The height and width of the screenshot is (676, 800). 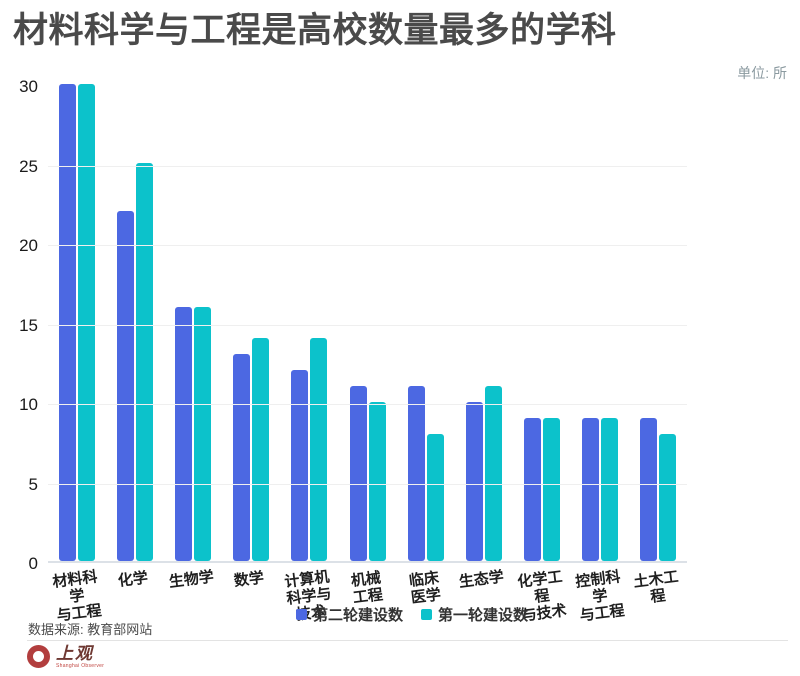 What do you see at coordinates (28, 404) in the screenshot?
I see `y-tick-label-10: 10` at bounding box center [28, 404].